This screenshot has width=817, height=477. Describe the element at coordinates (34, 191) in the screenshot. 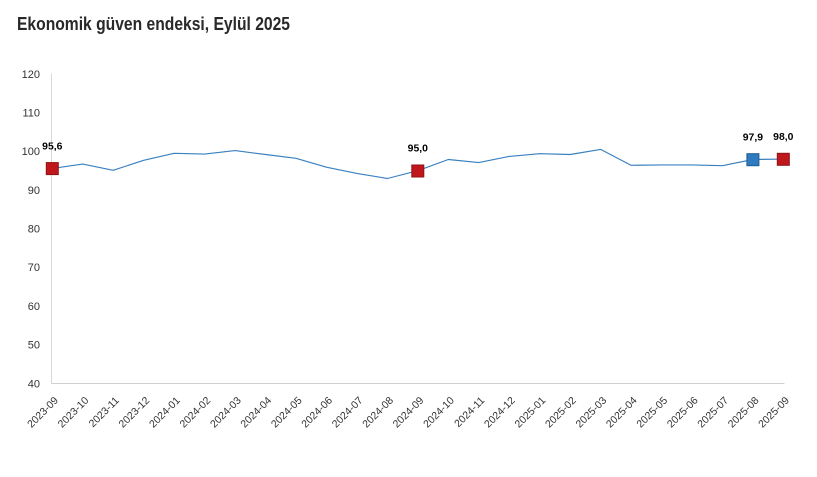

I see `svg-text: 90` at that location.